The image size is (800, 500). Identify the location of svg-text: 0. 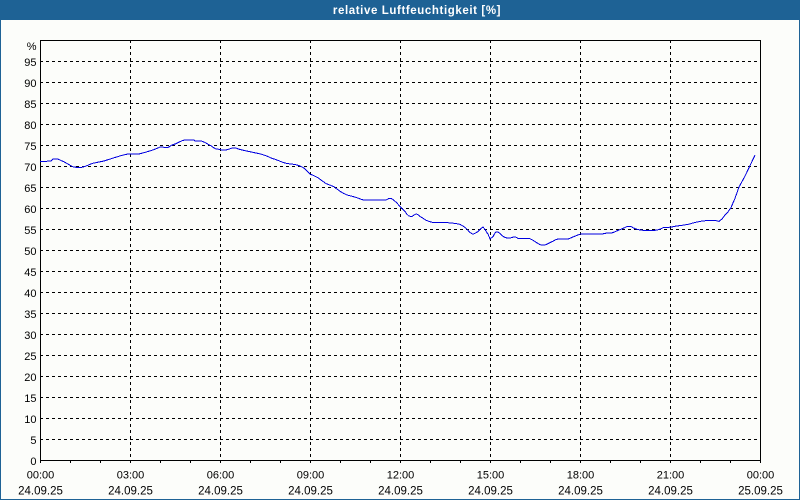
(33, 462).